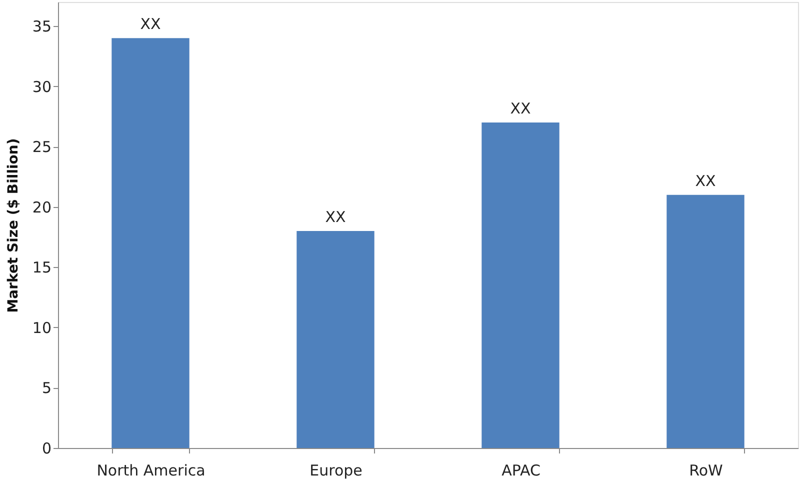 Image resolution: width=800 pixels, height=483 pixels. I want to click on y-tick-label: 35, so click(42, 27).